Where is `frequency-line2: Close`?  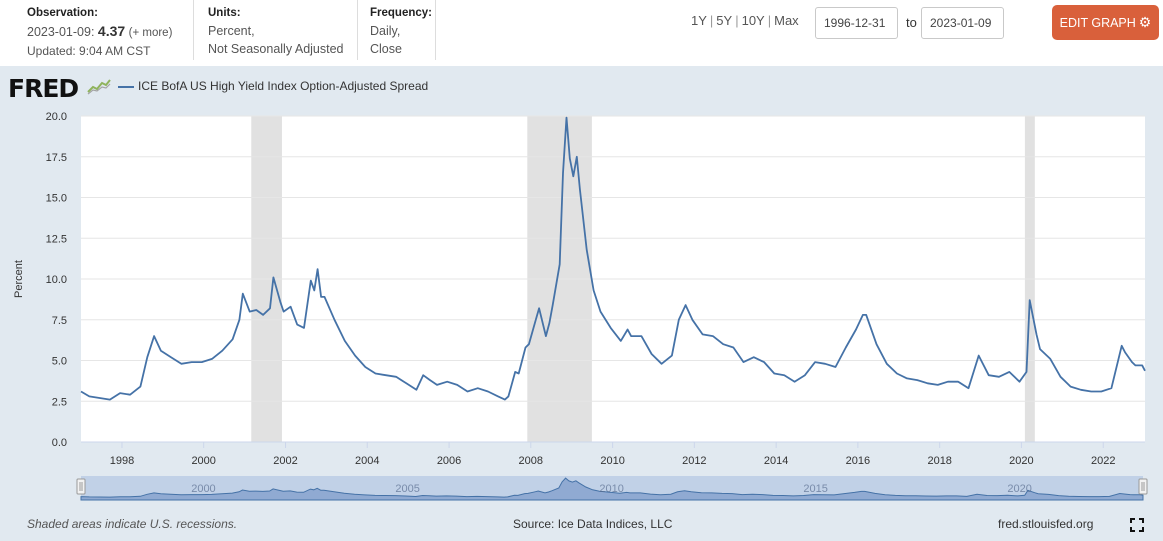
frequency-line2: Close is located at coordinates (386, 49).